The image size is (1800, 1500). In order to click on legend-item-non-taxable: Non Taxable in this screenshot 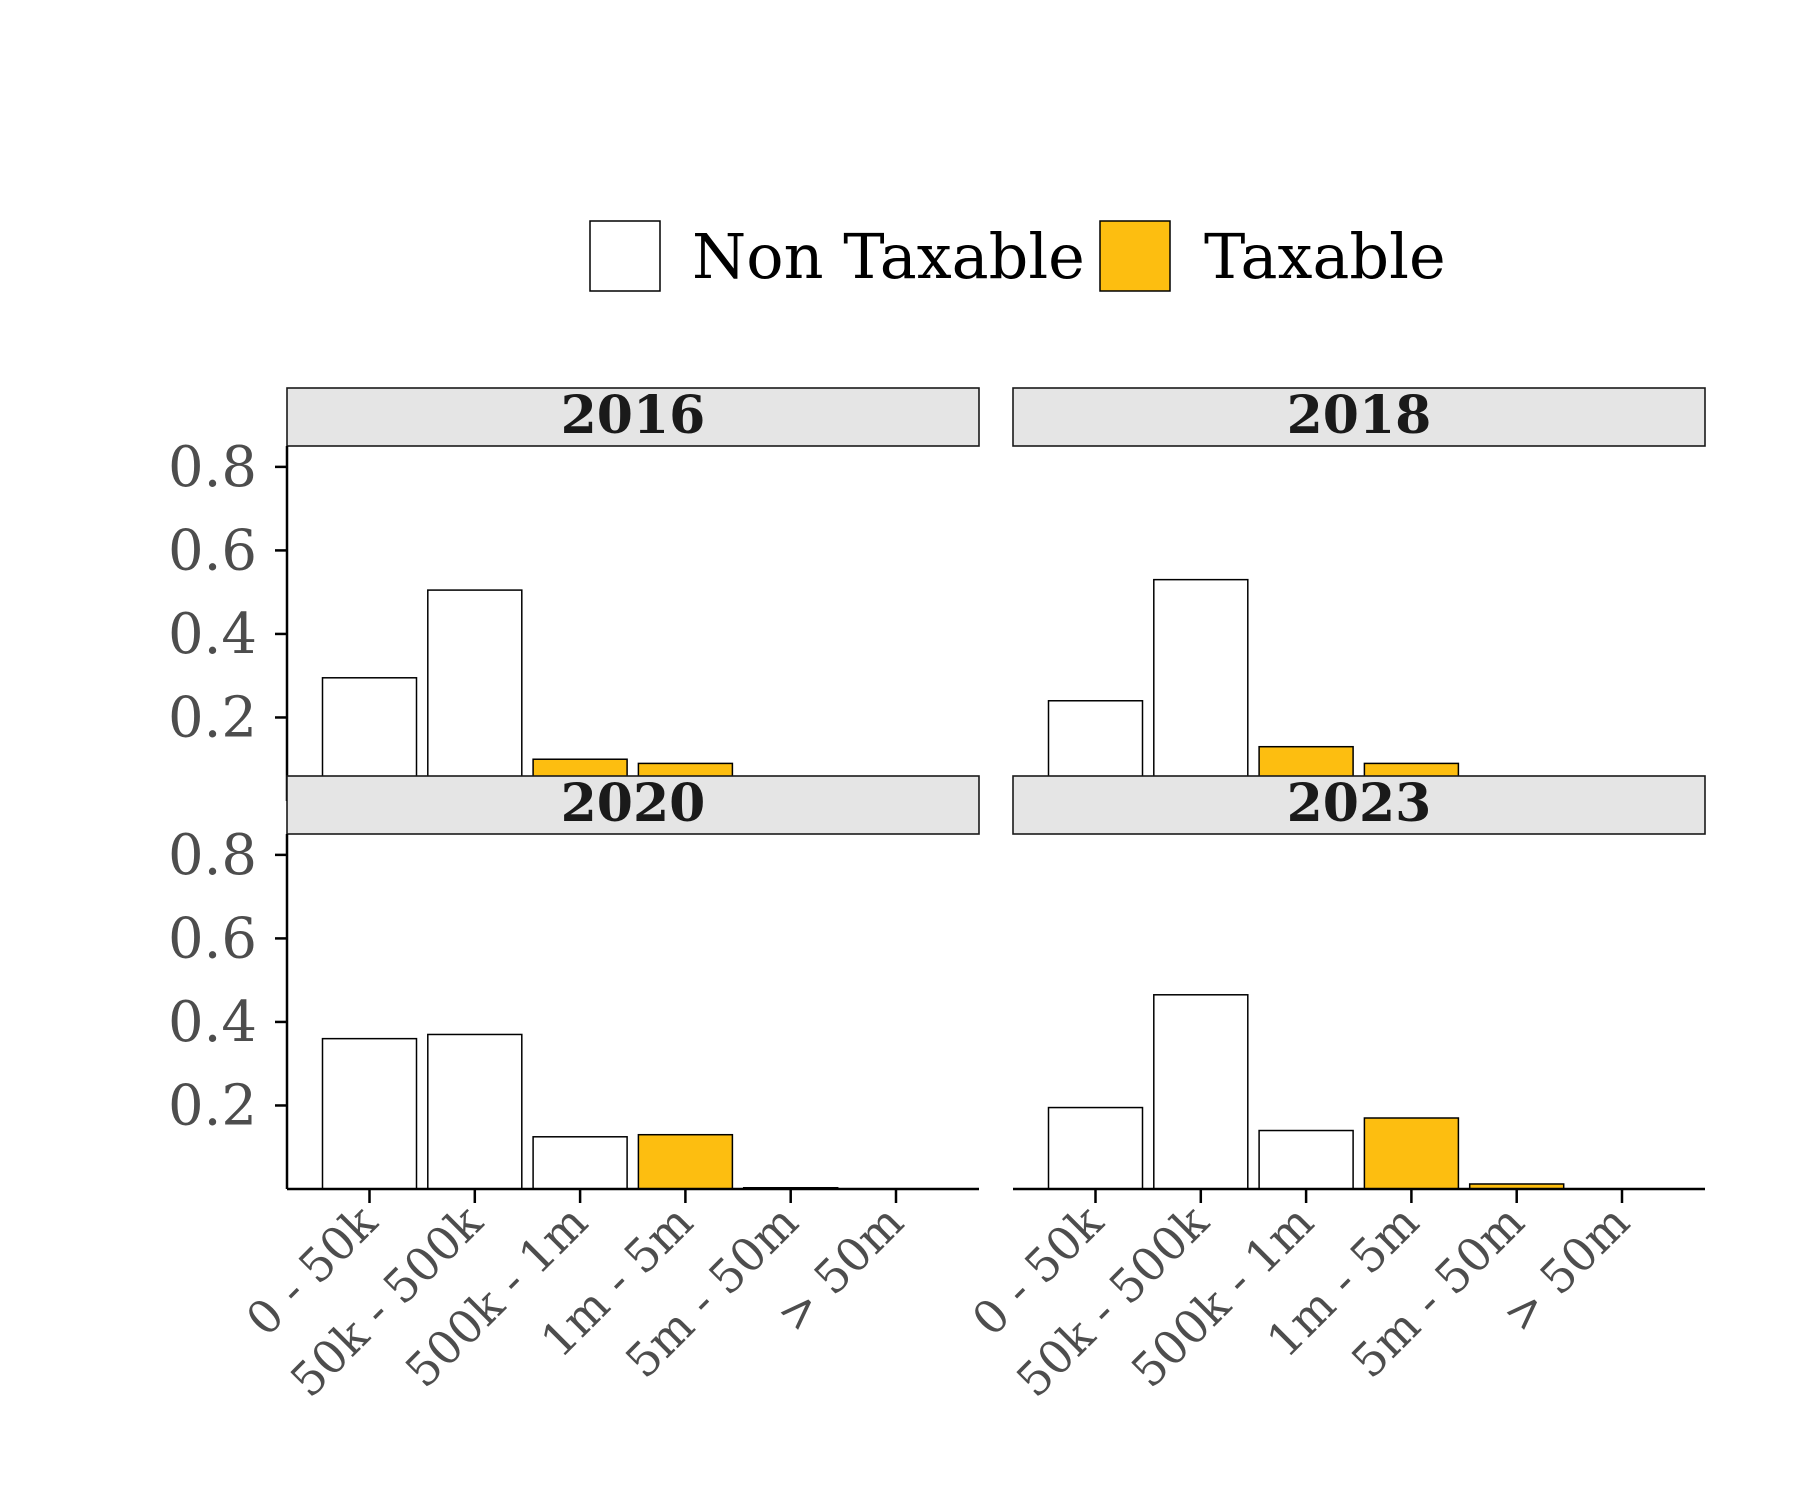, I will do `click(837, 256)`.